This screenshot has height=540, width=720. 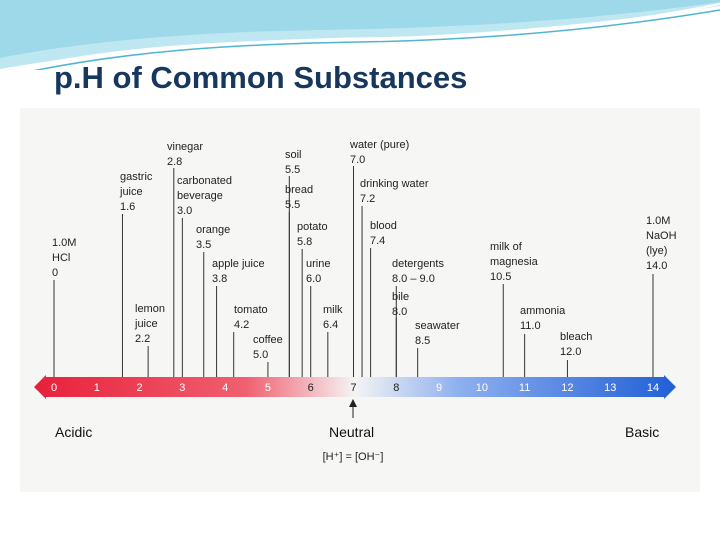 What do you see at coordinates (379, 152) in the screenshot?
I see `substance-label: water (pure) 7.0` at bounding box center [379, 152].